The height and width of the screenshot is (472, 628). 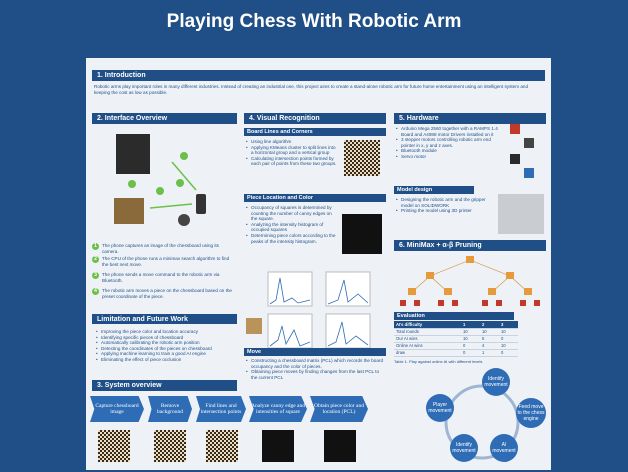 What do you see at coordinates (315, 198) in the screenshot?
I see `piece-heading: Piece Location and Color` at bounding box center [315, 198].